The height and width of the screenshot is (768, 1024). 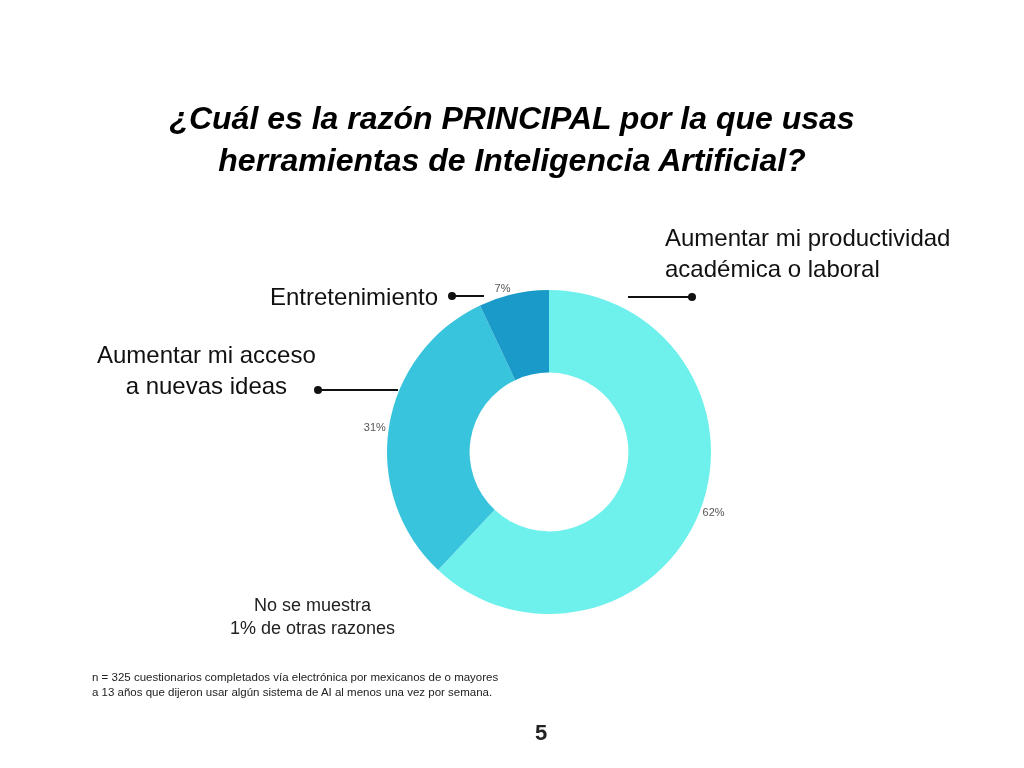 What do you see at coordinates (295, 684) in the screenshot?
I see `text: n = 325 cuestionarios completados vía electrónica por mexicanos de o mayores a 13 años que dijeron usar algún sistema de AI al menos una vez por semana.` at bounding box center [295, 684].